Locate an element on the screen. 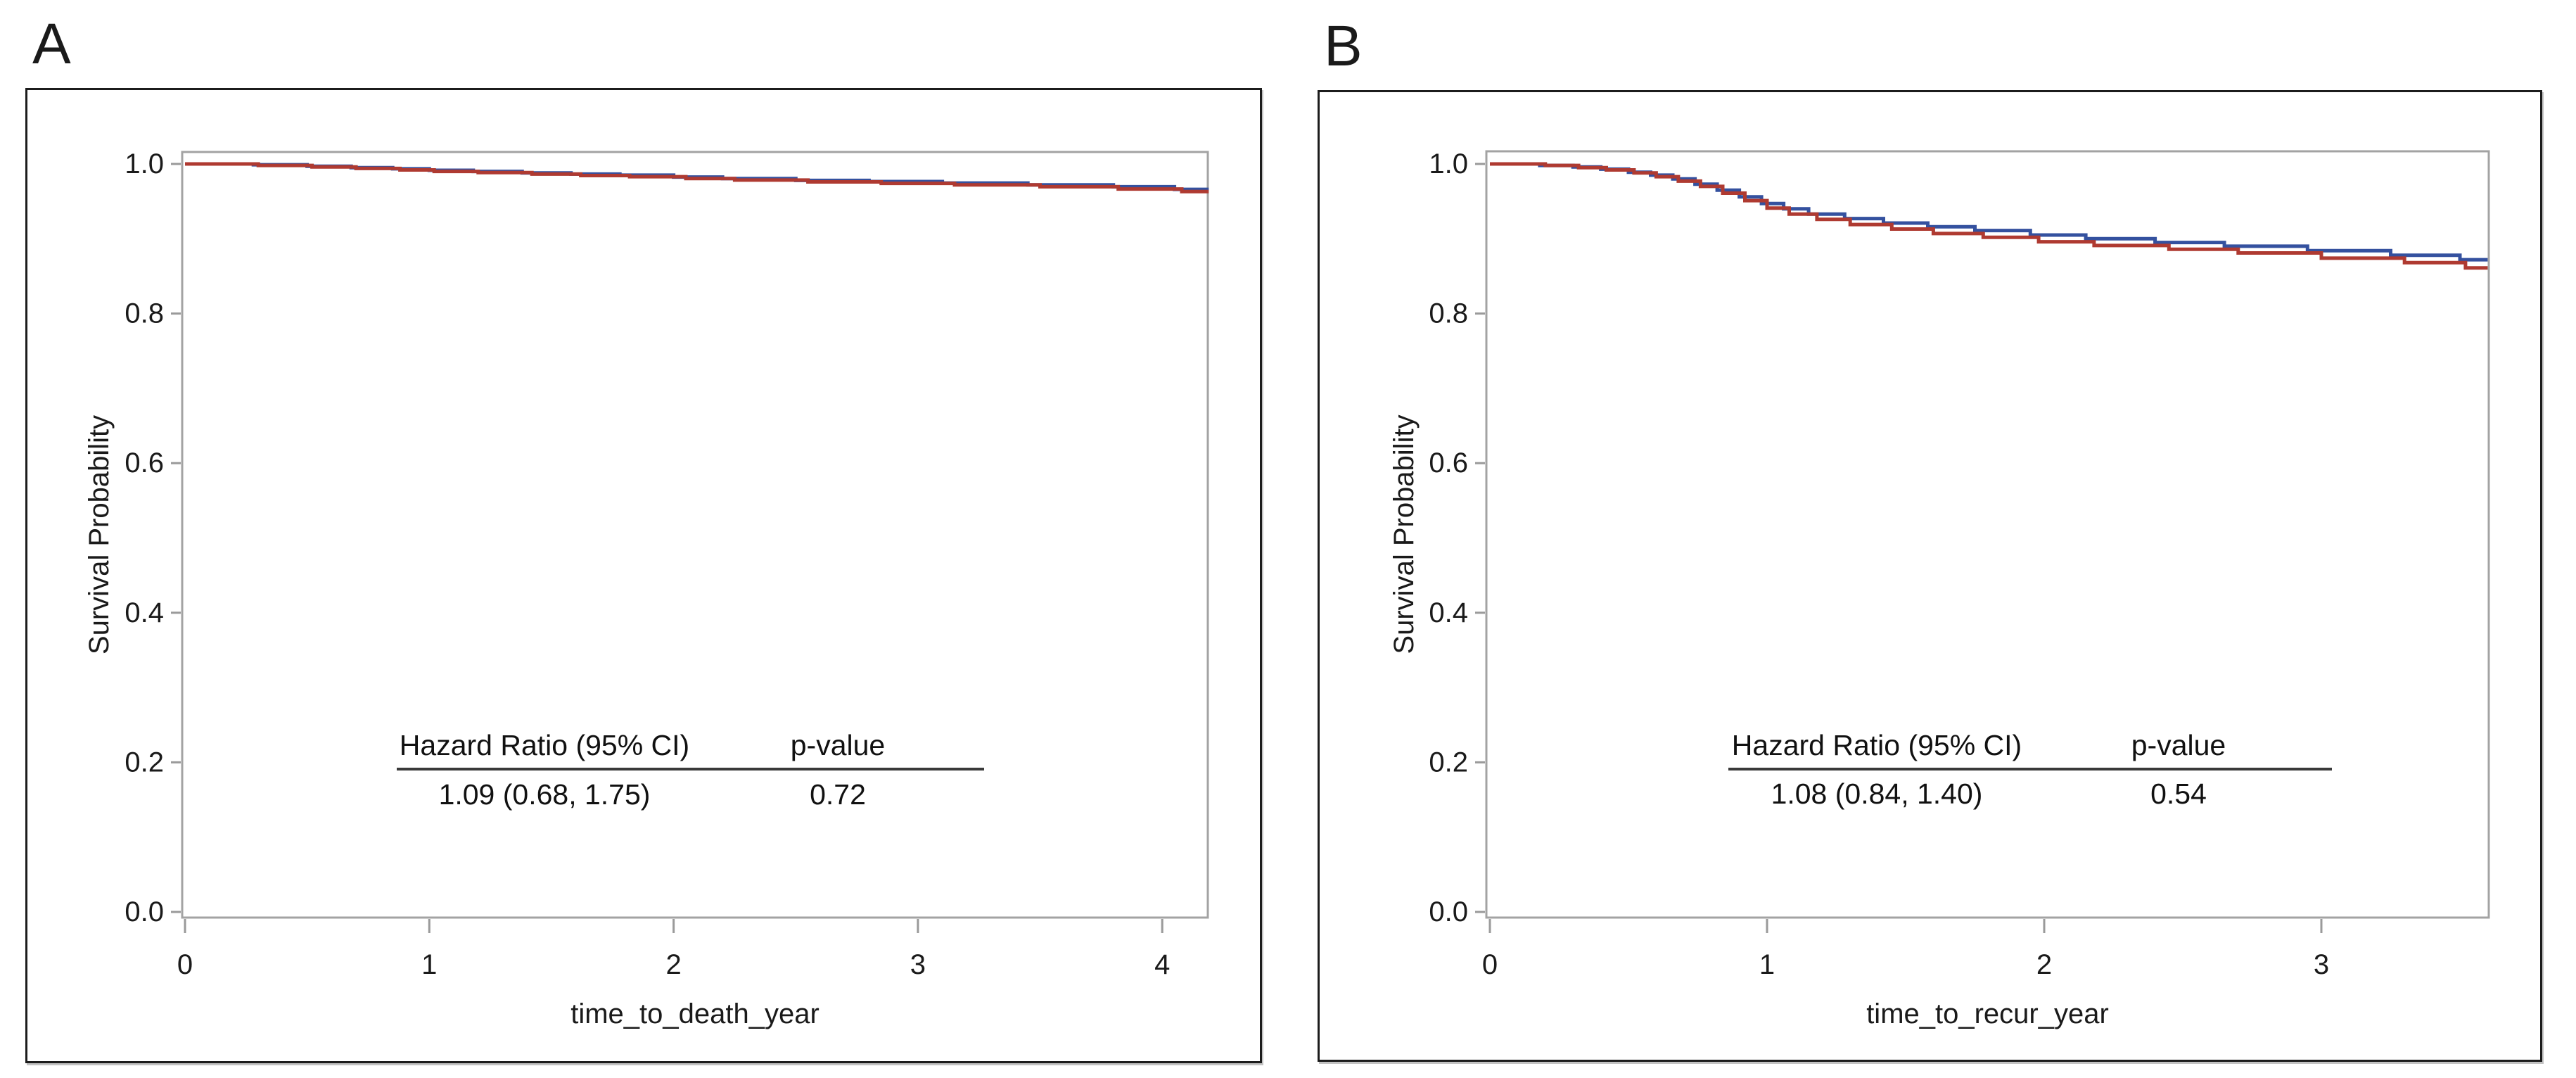 This screenshot has width=2576, height=1078. p-value-value: 0.54 is located at coordinates (2178, 794).